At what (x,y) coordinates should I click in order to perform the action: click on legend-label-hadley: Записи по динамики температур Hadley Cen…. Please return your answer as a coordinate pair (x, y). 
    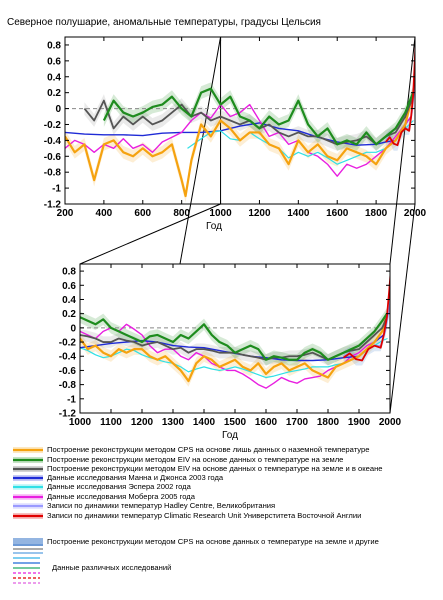
    Looking at the image, I should click on (161, 505).